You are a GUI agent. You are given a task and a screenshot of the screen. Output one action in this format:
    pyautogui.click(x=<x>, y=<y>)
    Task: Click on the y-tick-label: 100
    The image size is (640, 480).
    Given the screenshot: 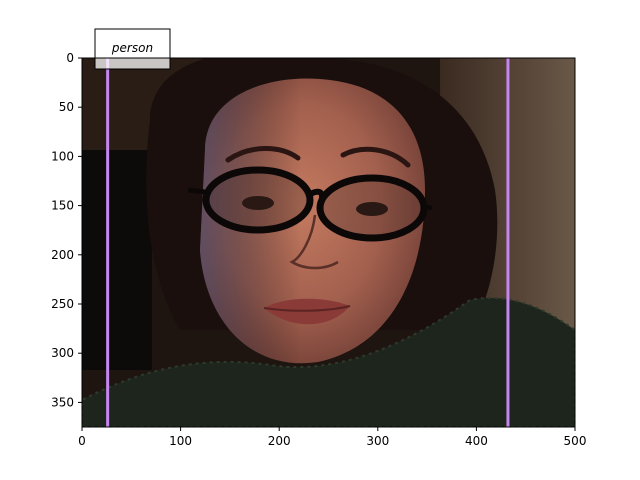 What is the action you would take?
    pyautogui.click(x=62, y=156)
    